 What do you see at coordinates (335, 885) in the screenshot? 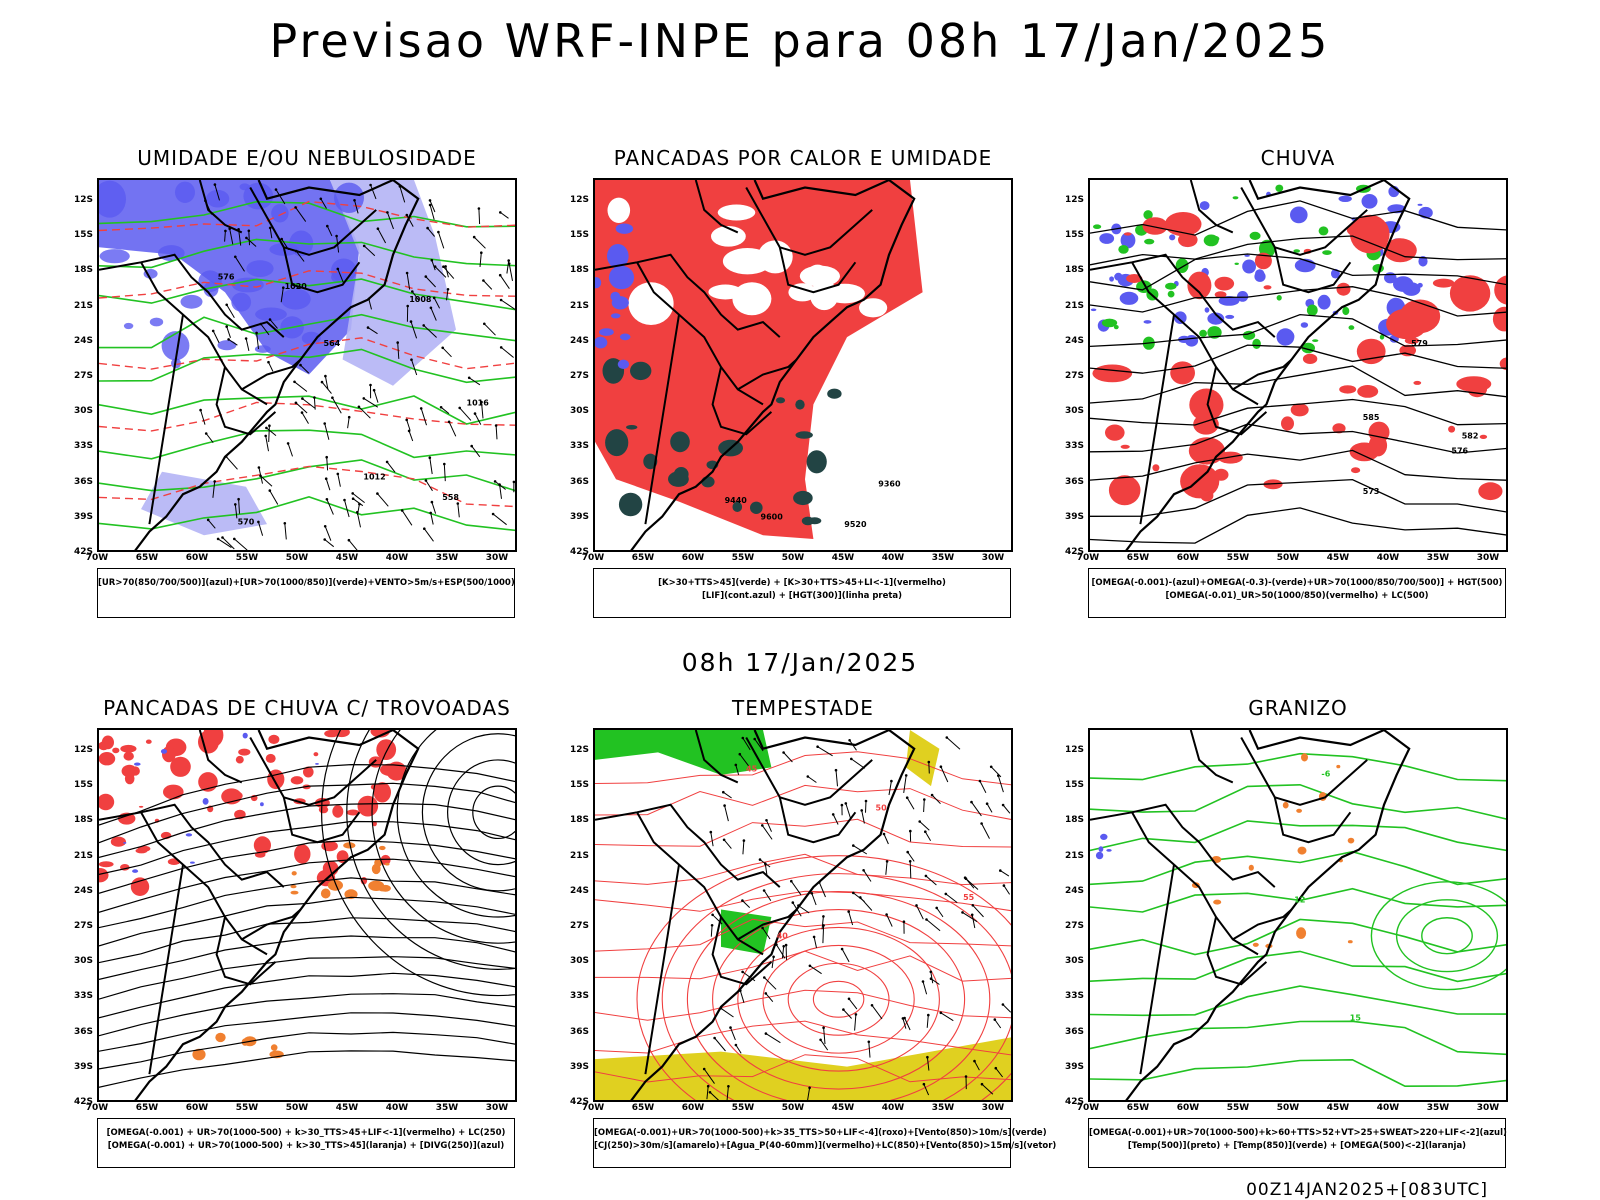
I see `thunderstorm-orange` at bounding box center [335, 885].